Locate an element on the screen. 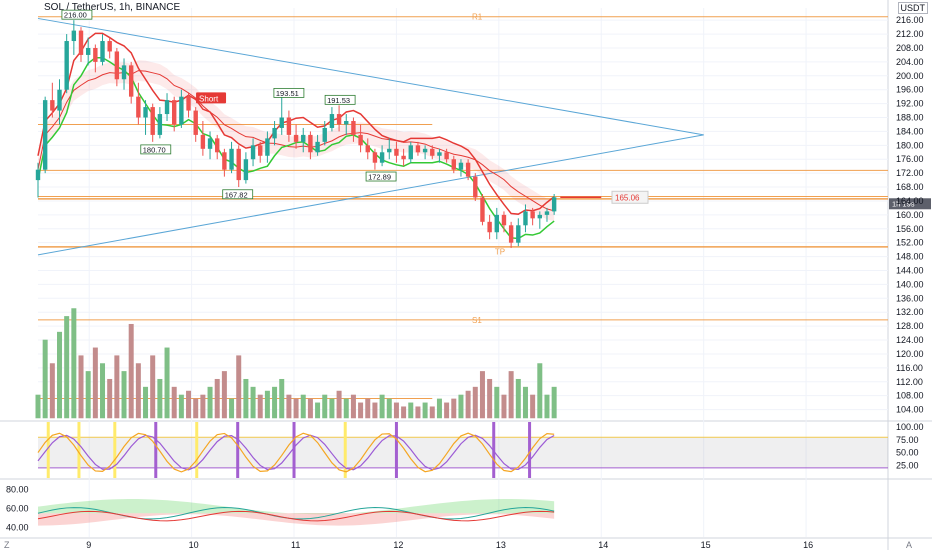 This screenshot has width=932, height=550. y-tick-label: 124.00 is located at coordinates (910, 340).